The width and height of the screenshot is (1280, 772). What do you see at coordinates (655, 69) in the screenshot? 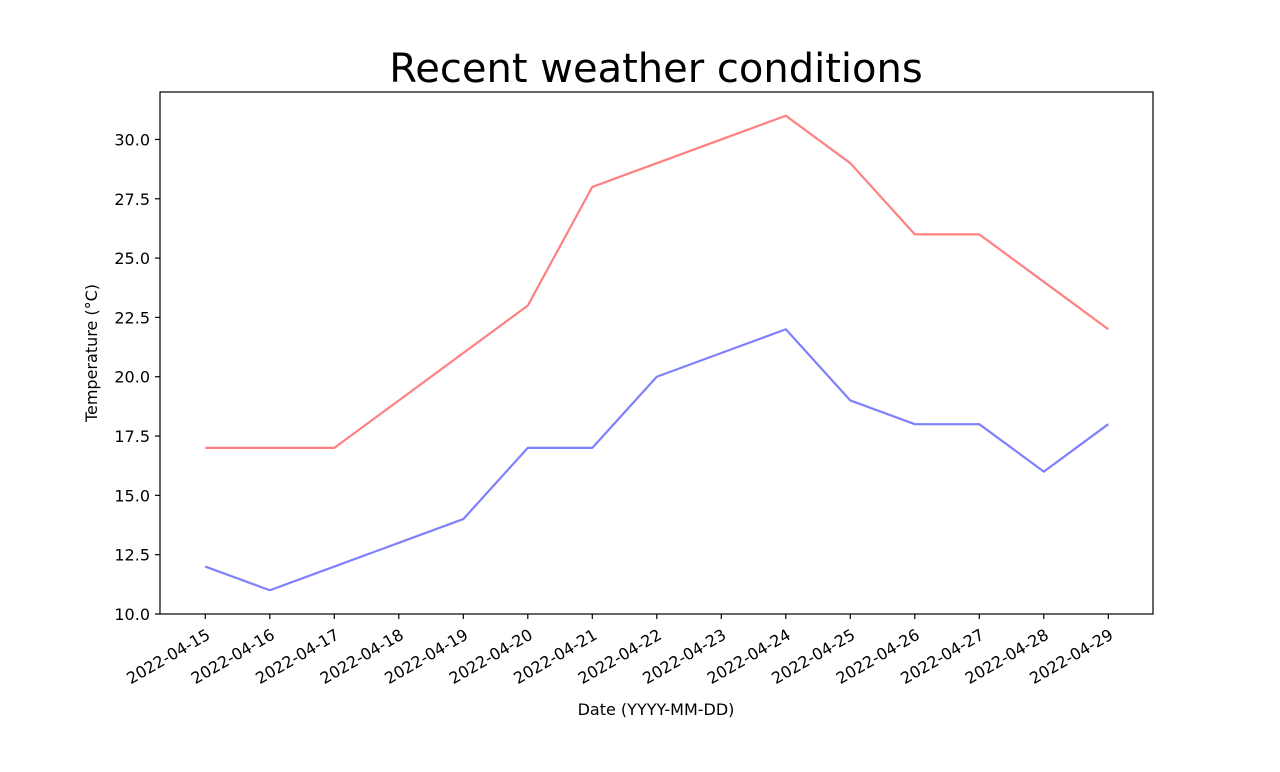
I see `chart-title: Recent weather conditions` at bounding box center [655, 69].